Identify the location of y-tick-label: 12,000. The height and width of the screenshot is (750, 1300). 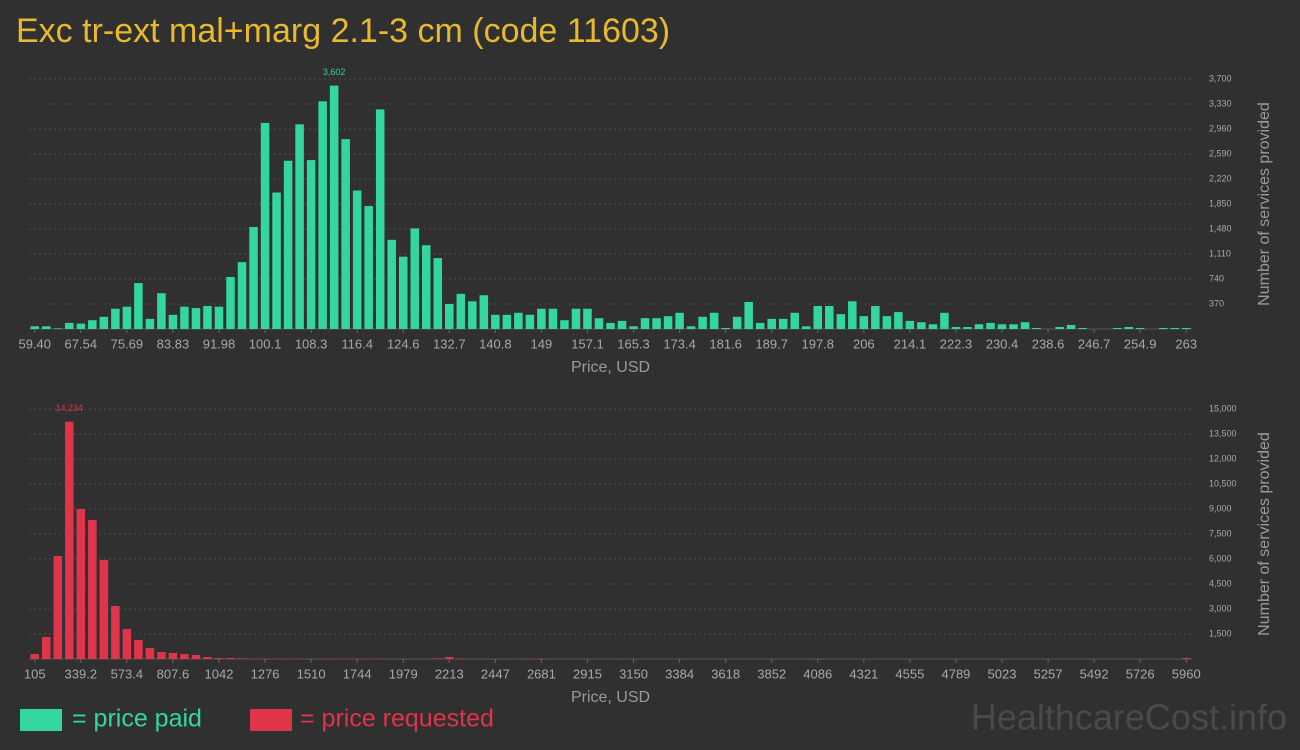
(1223, 458).